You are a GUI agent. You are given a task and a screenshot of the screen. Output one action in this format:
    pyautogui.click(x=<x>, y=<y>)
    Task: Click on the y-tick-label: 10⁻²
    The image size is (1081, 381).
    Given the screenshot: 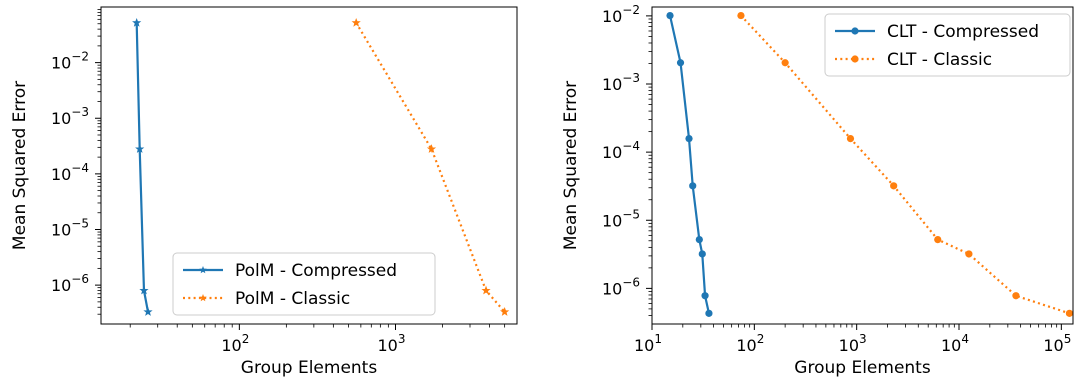 What is the action you would take?
    pyautogui.click(x=70, y=61)
    